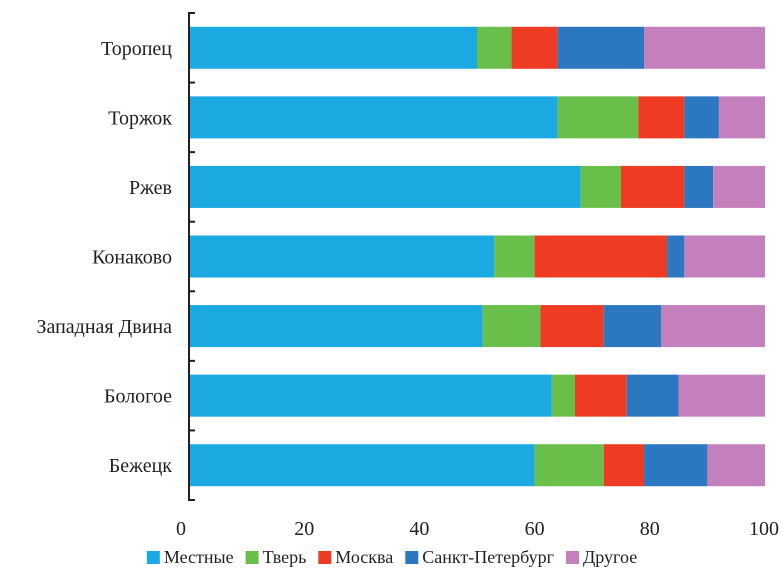 The image size is (783, 573). What do you see at coordinates (488, 557) in the screenshot?
I see `legend-label: Санкт-Петербург` at bounding box center [488, 557].